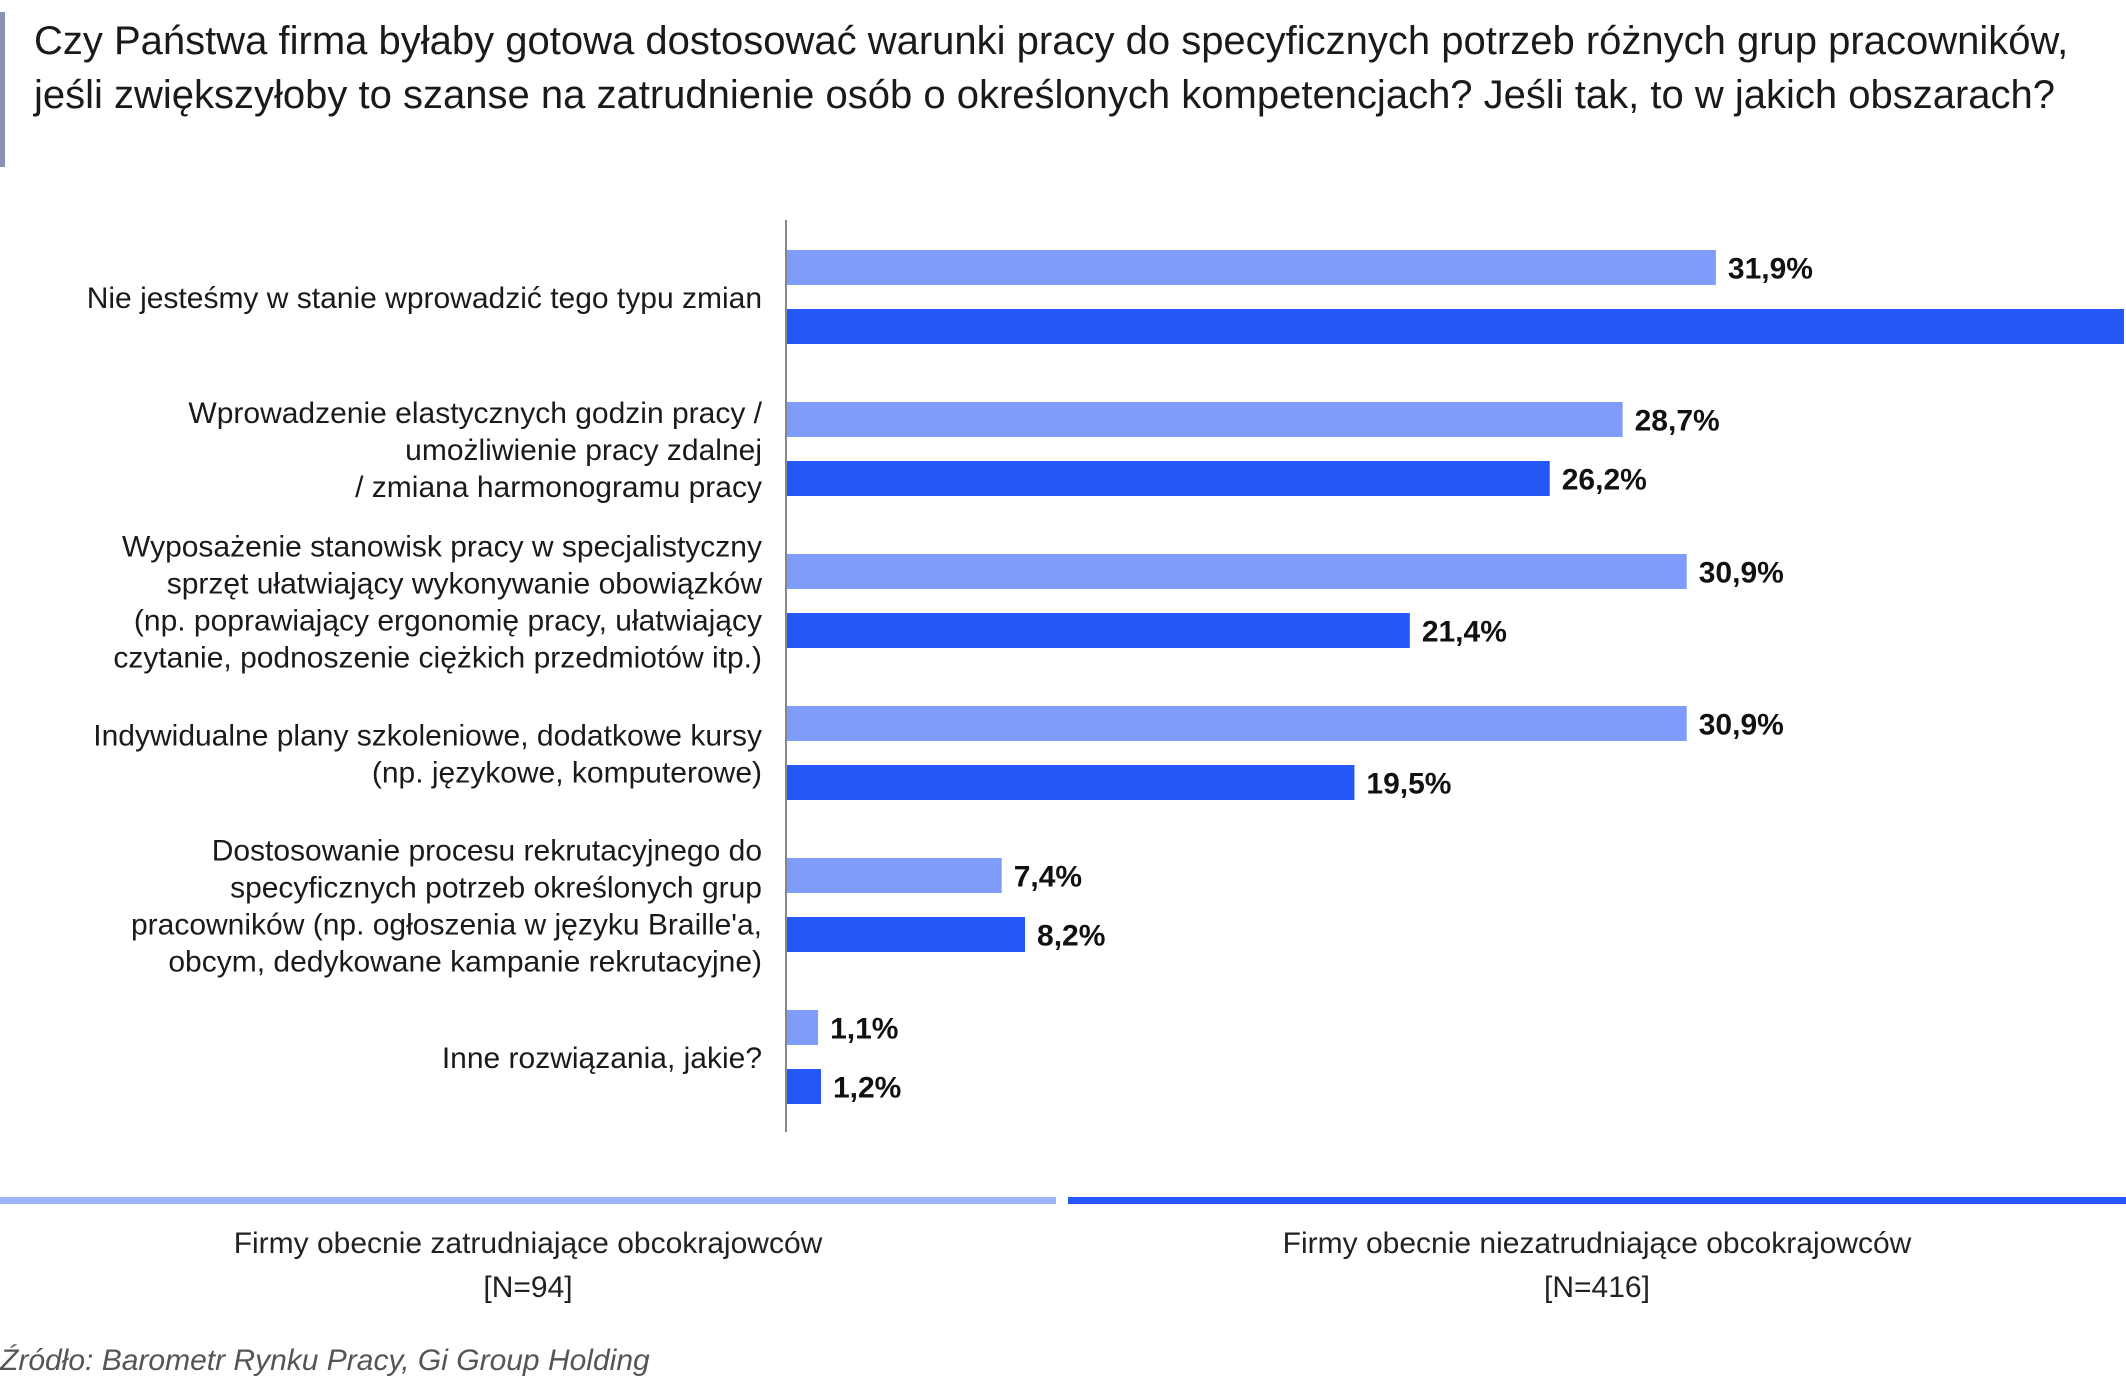  Describe the element at coordinates (1071, 936) in the screenshot. I see `data-label-series2-cat5: 8,2%` at that location.